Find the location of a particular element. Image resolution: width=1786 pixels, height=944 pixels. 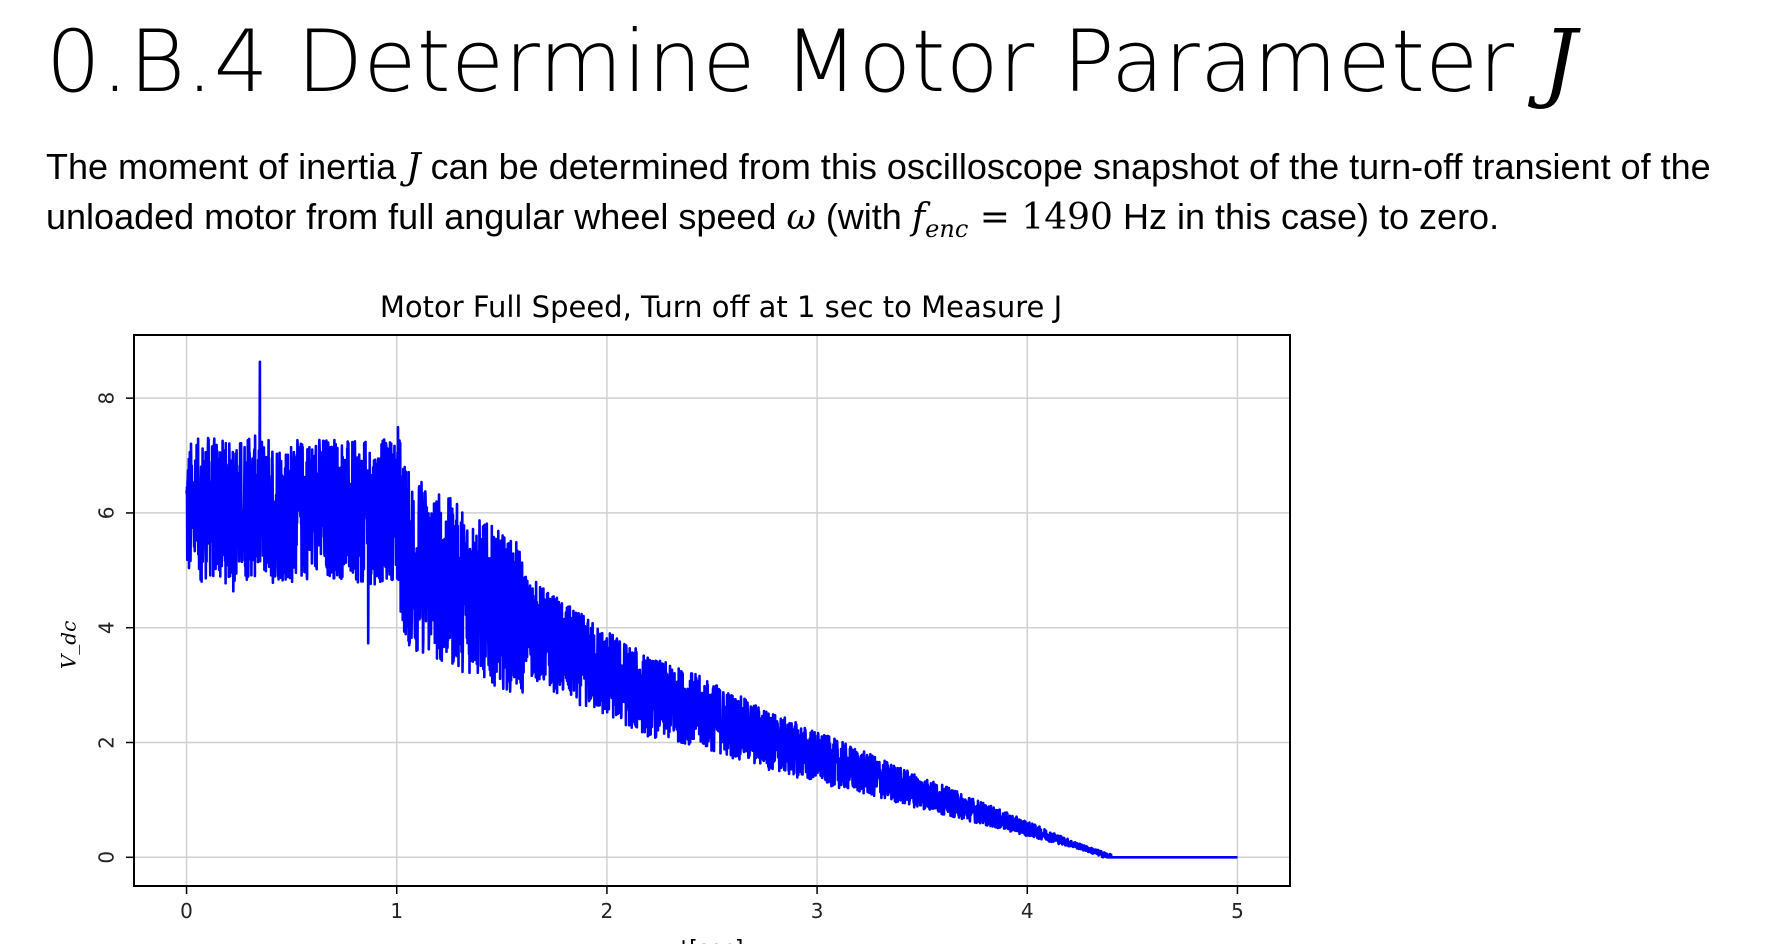

desc-symbol-f-subscript: enc is located at coordinates (947, 229).